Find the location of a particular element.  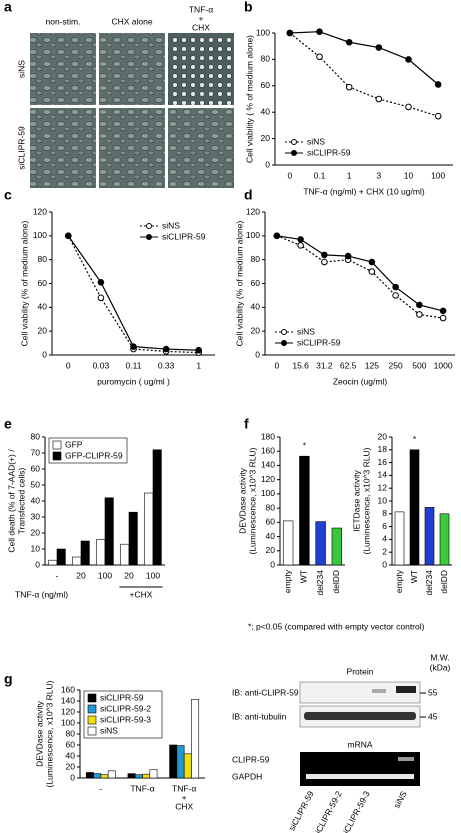

panel-label: g is located at coordinates (8, 679).